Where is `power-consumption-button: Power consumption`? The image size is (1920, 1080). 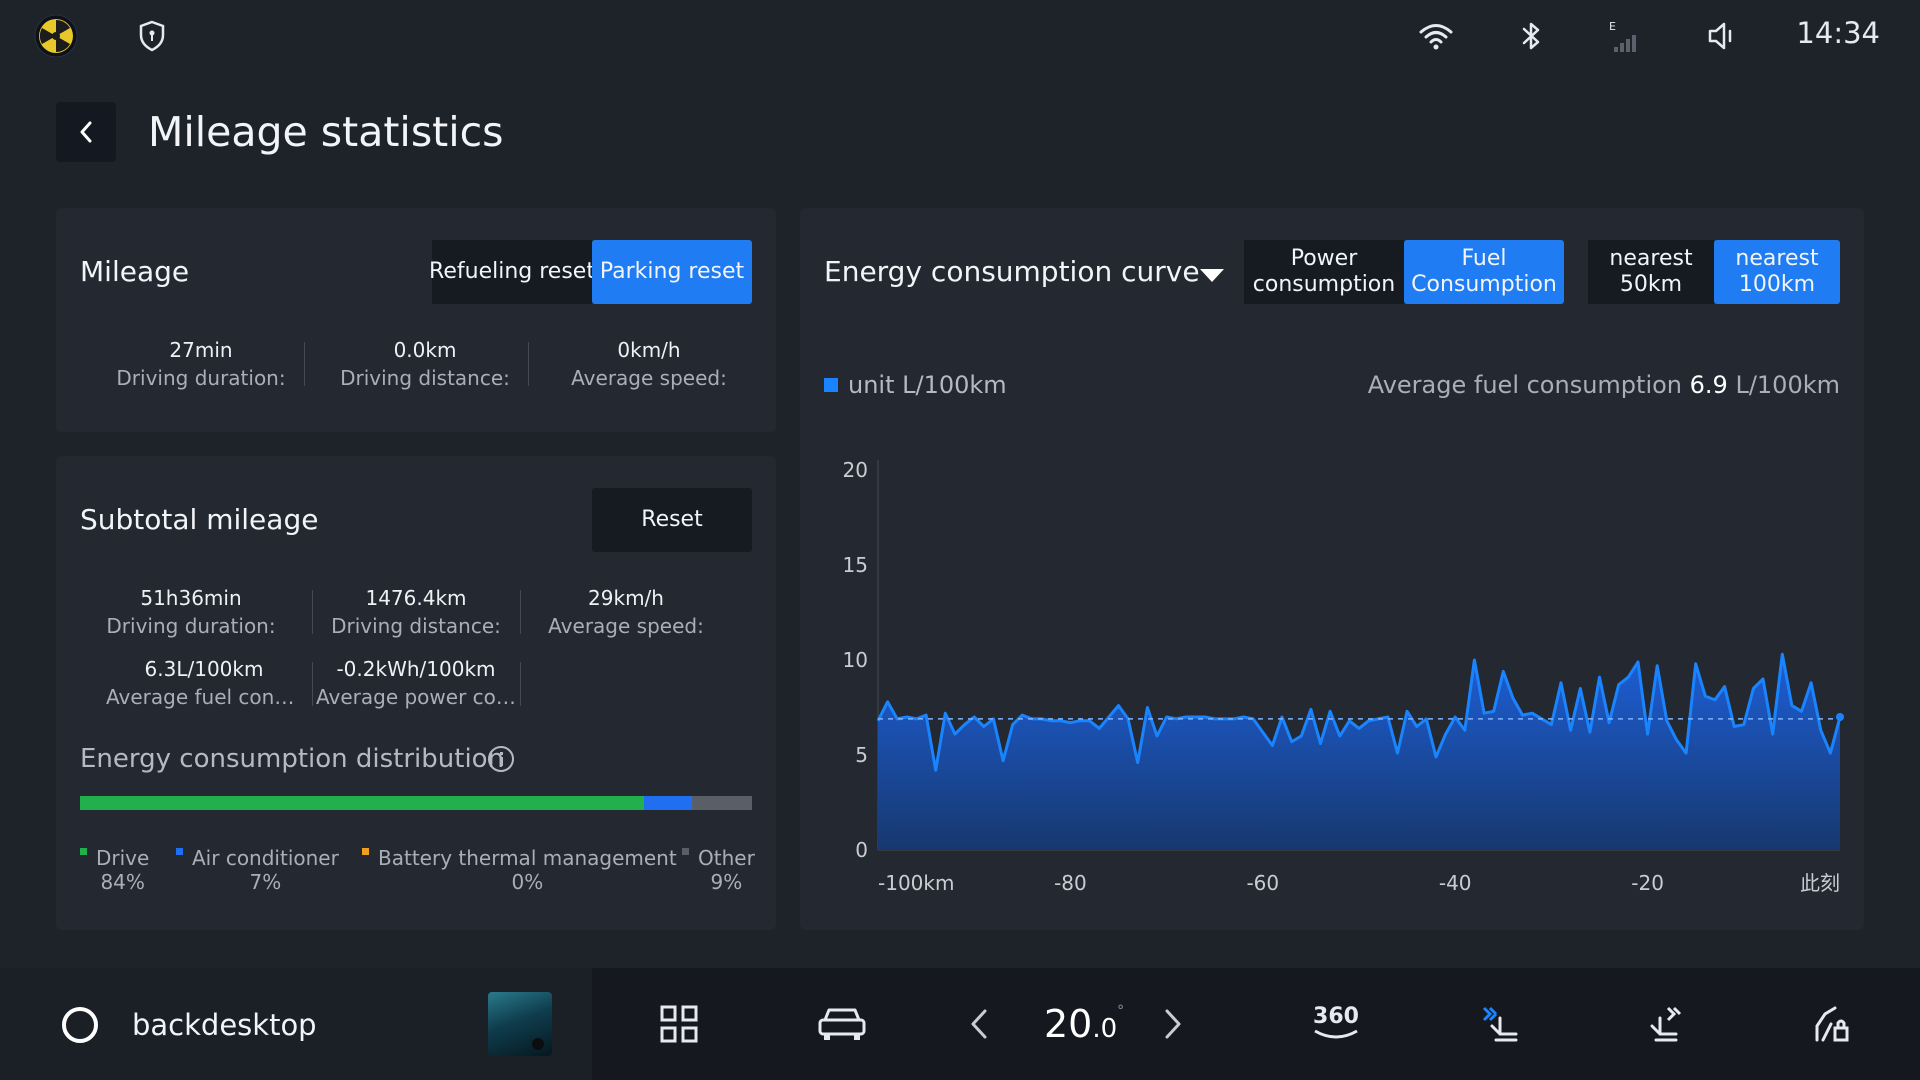 power-consumption-button: Power consumption is located at coordinates (1324, 272).